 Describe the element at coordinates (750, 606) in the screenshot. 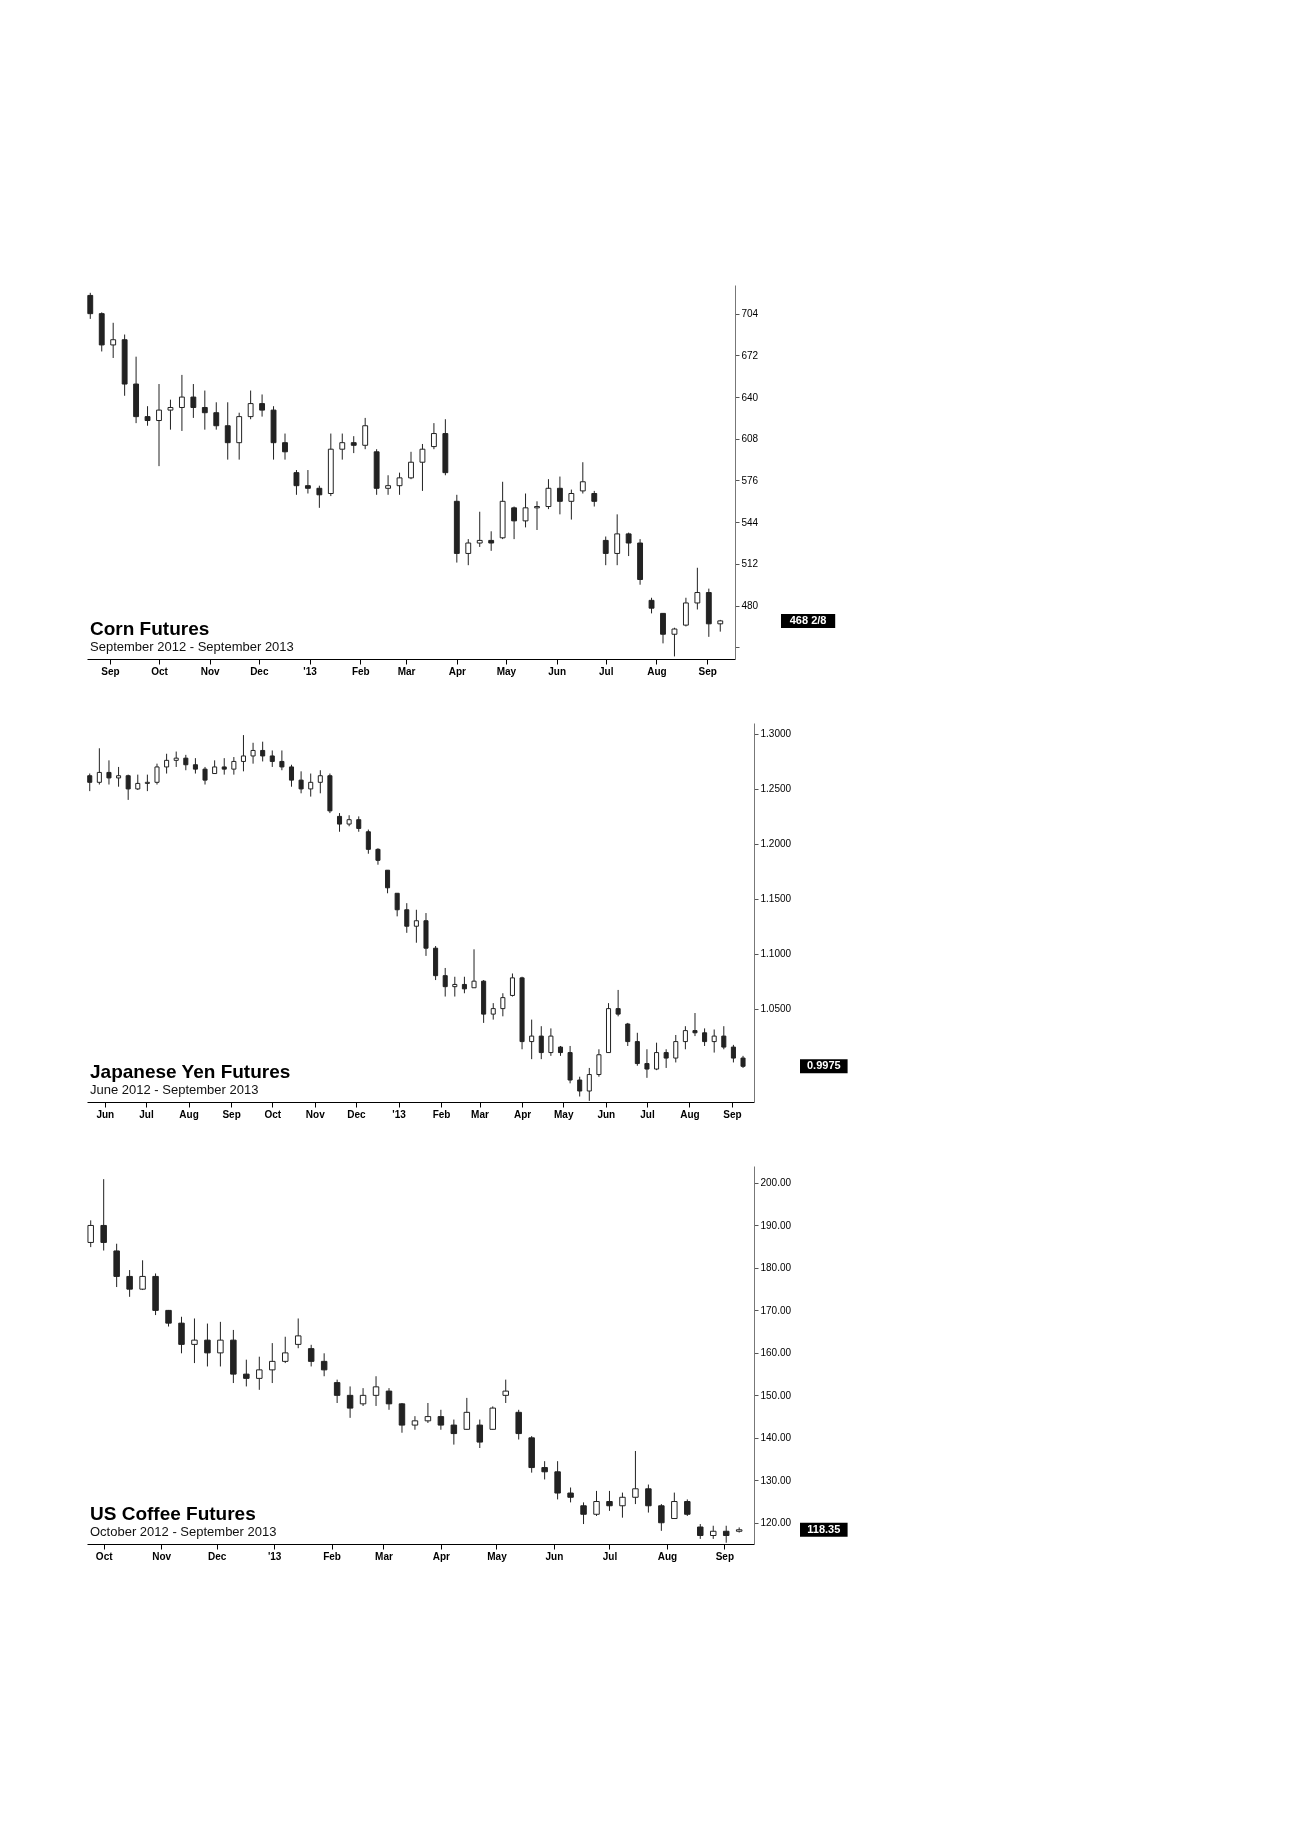

I see `y-tick-label: 480` at that location.